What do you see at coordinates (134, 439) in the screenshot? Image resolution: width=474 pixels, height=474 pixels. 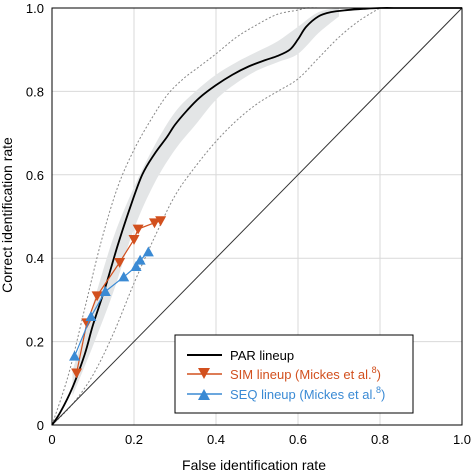 I see `x-tick-label-1: 0.2` at bounding box center [134, 439].